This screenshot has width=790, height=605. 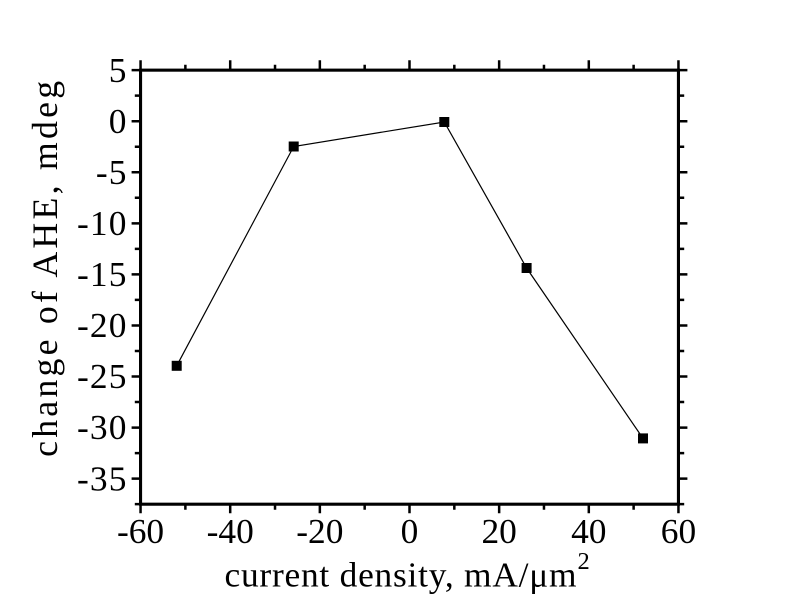 I want to click on svg-text: -5, so click(x=112, y=172).